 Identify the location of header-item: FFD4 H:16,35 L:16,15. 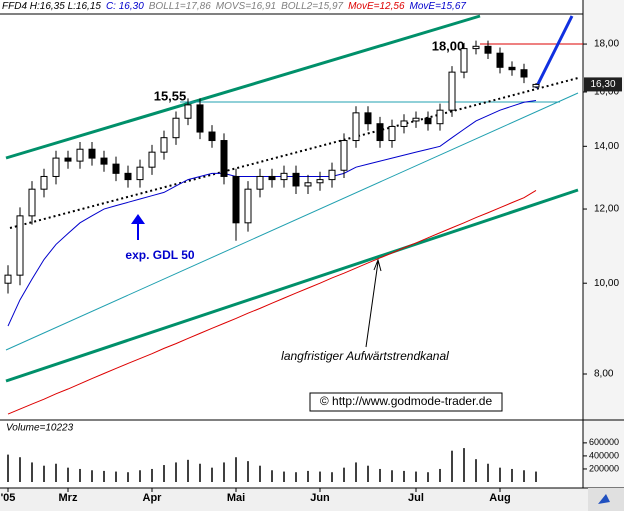
(51, 6).